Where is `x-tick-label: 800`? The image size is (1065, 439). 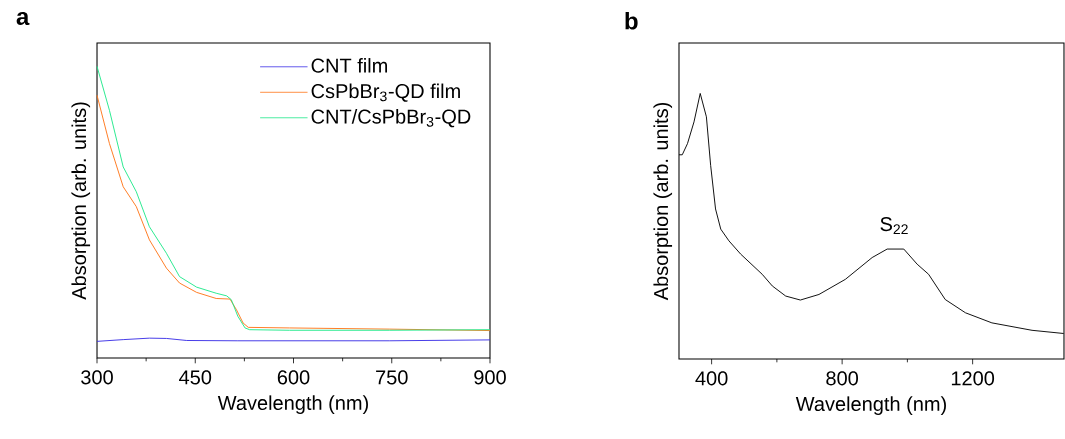
x-tick-label: 800 is located at coordinates (842, 378).